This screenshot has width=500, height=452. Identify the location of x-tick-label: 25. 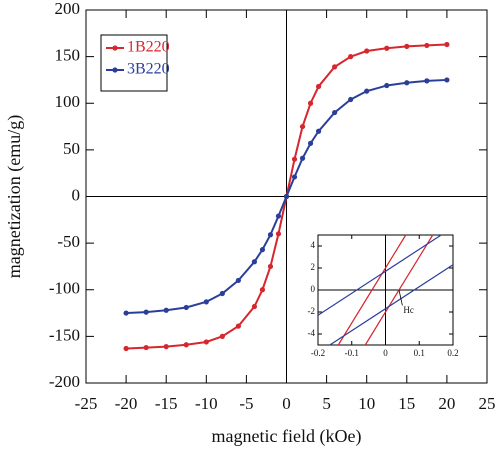
(487, 403).